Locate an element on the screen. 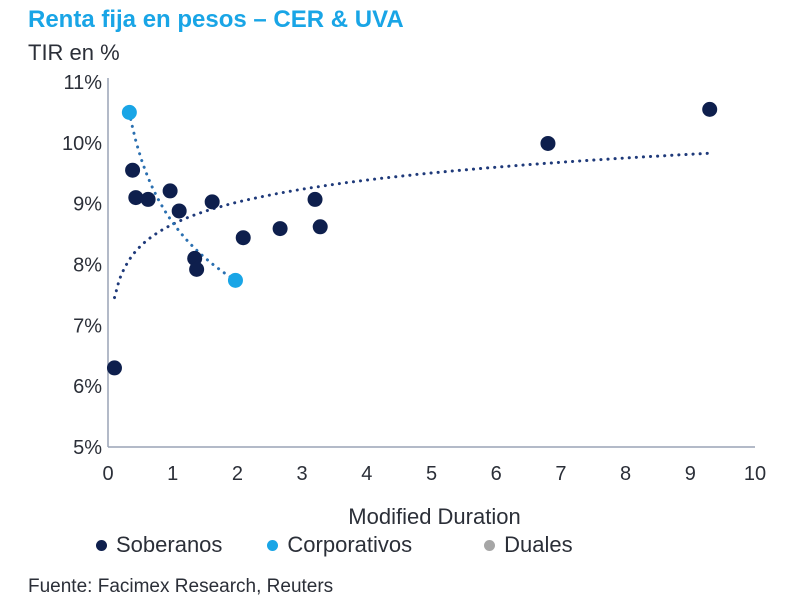 This screenshot has height=609, width=800. y-tick-label: 6% is located at coordinates (87, 387).